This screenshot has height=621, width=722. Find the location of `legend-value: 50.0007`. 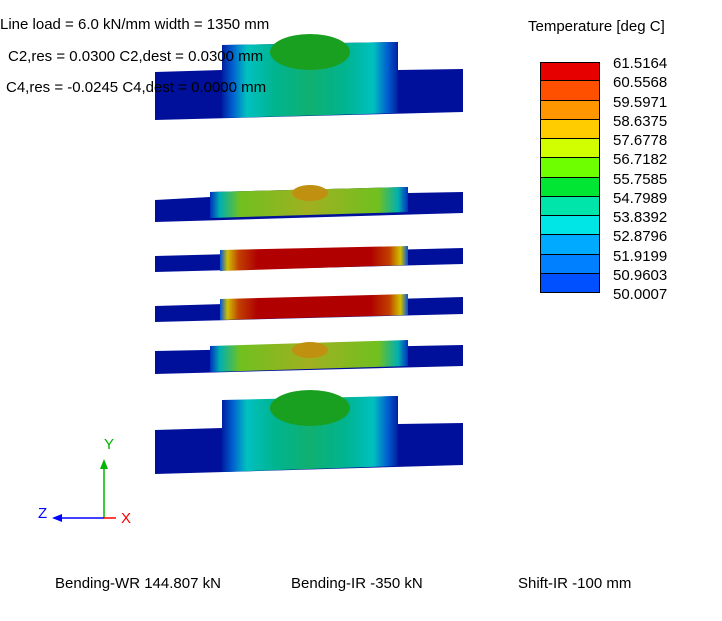

legend-value: 50.0007 is located at coordinates (640, 294).